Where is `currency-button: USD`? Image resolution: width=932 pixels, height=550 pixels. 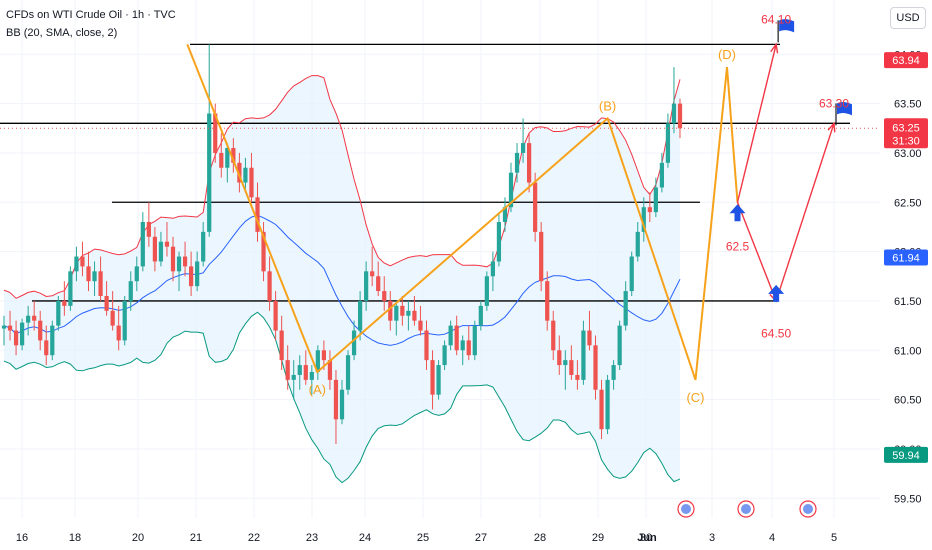 currency-button: USD is located at coordinates (908, 18).